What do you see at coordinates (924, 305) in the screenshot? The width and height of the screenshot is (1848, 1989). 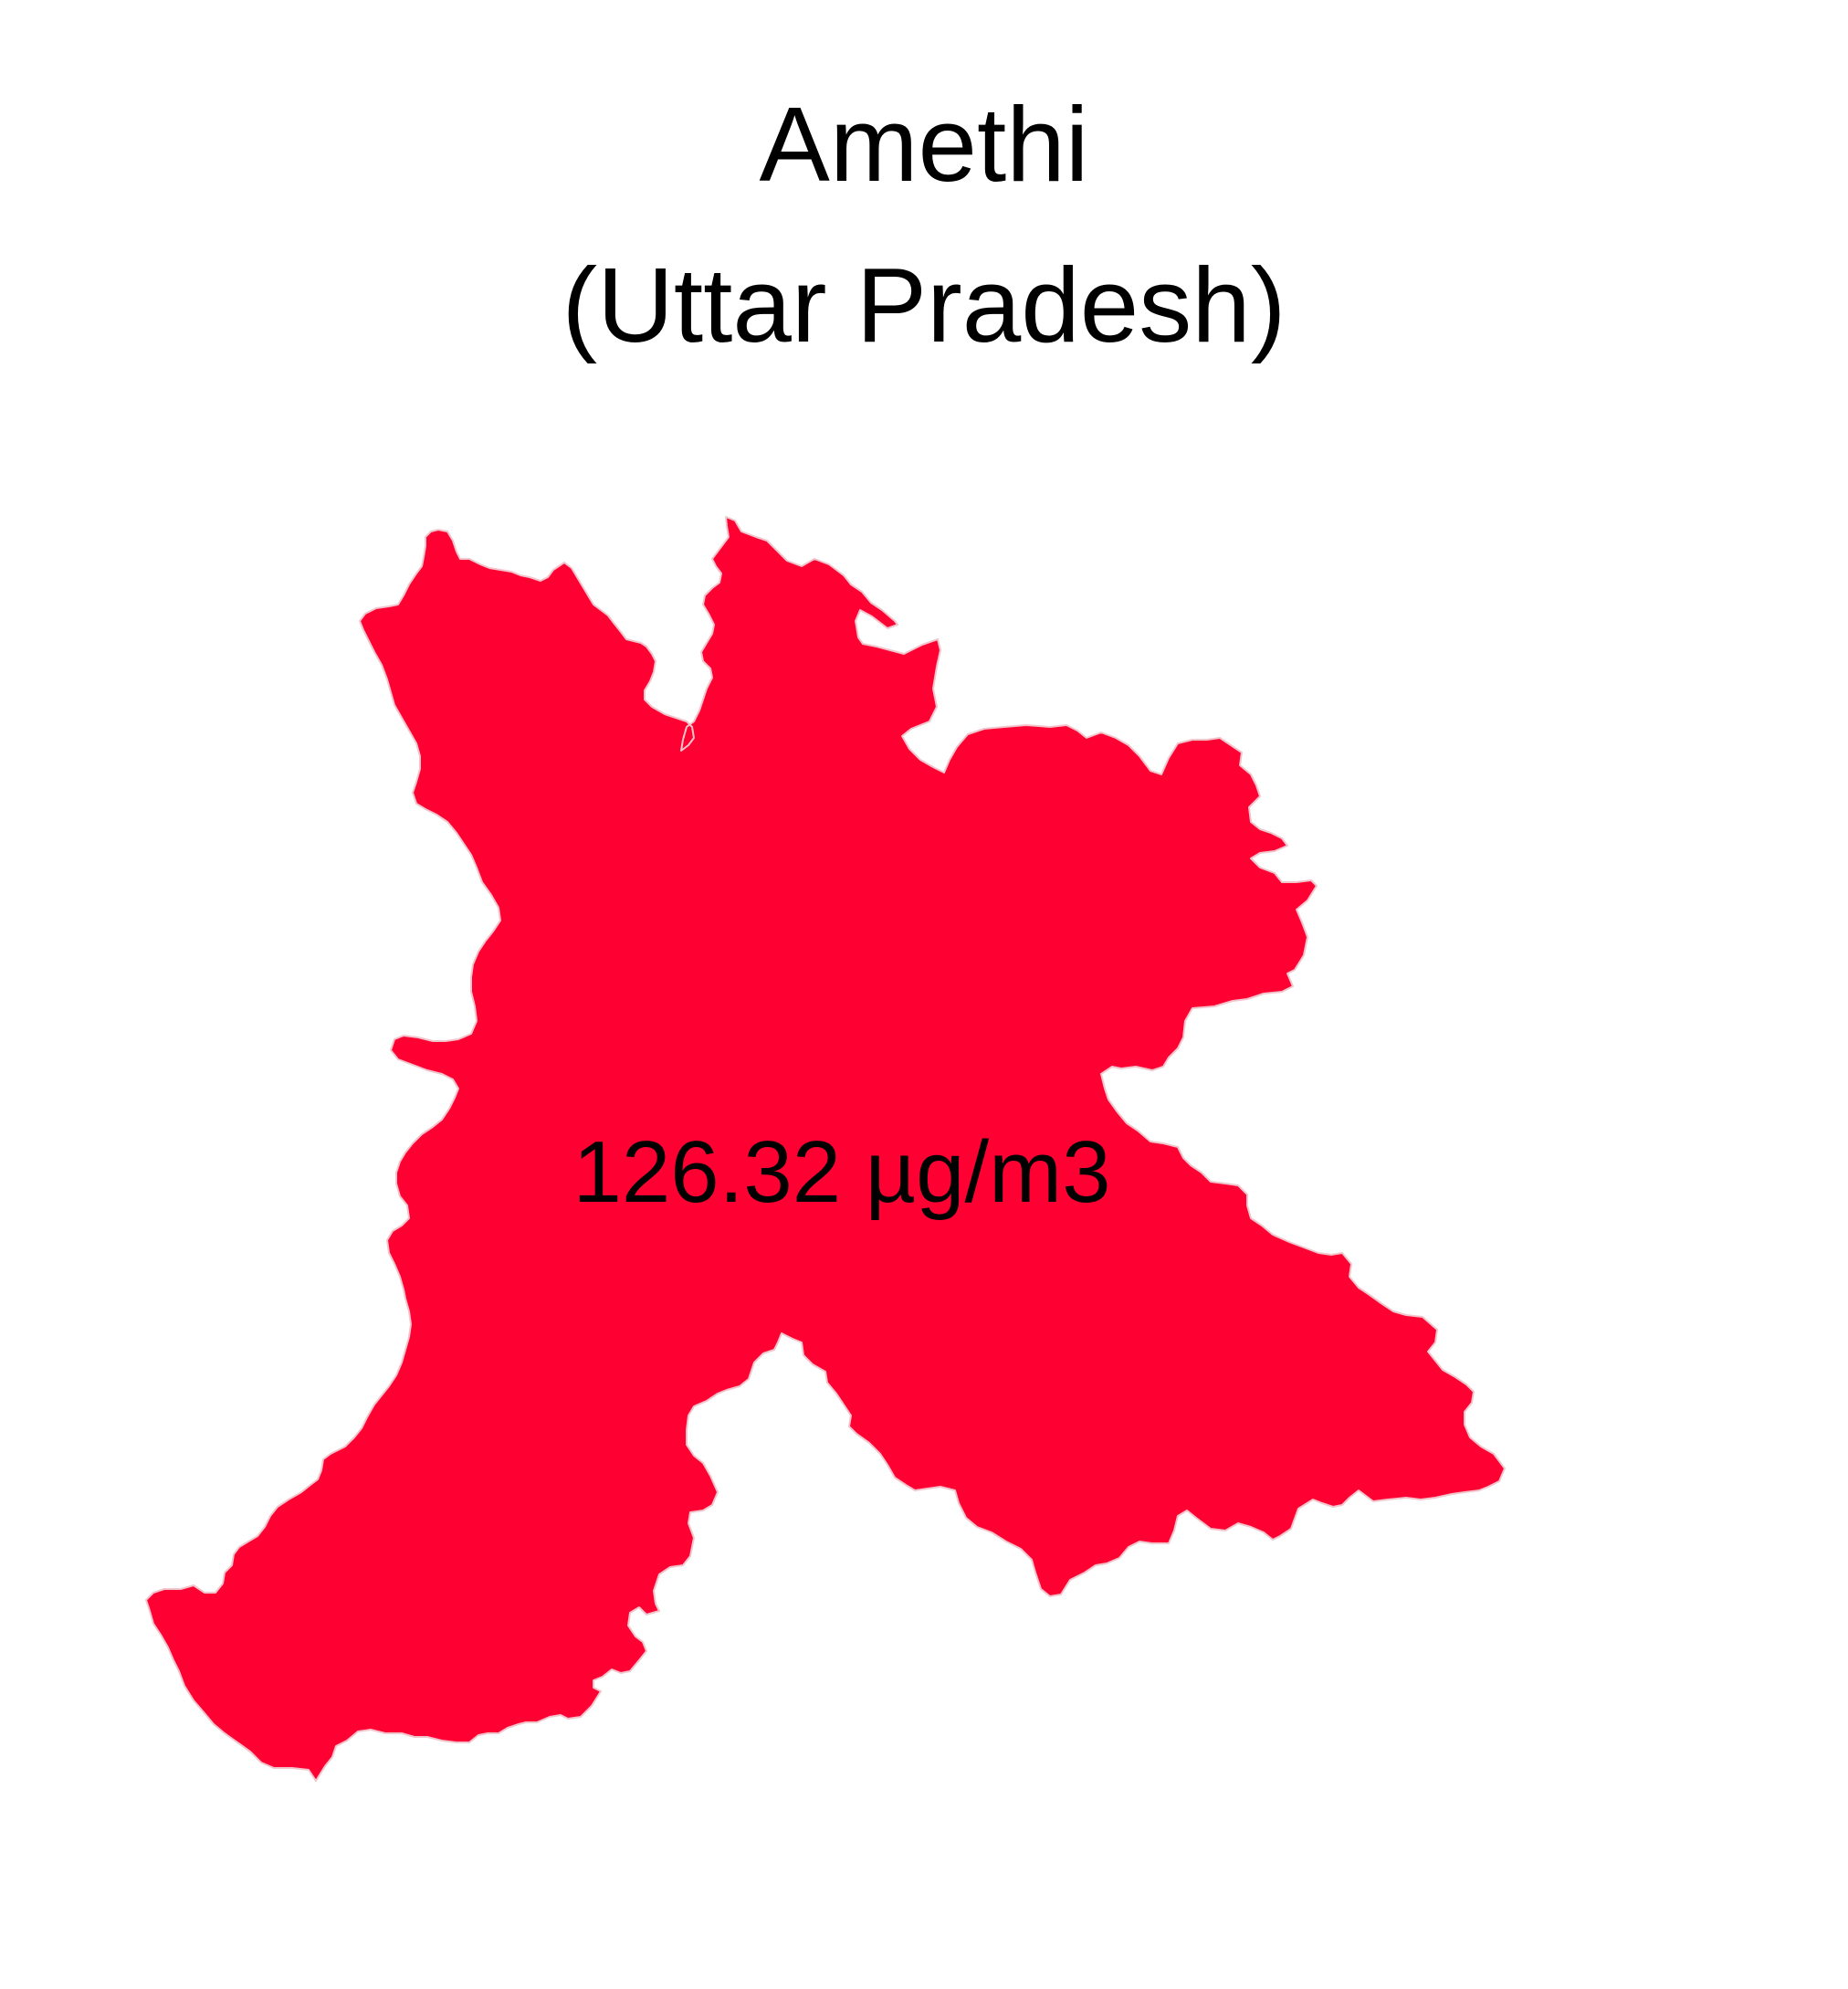 I see `map-title-state: (Uttar Pradesh)` at bounding box center [924, 305].